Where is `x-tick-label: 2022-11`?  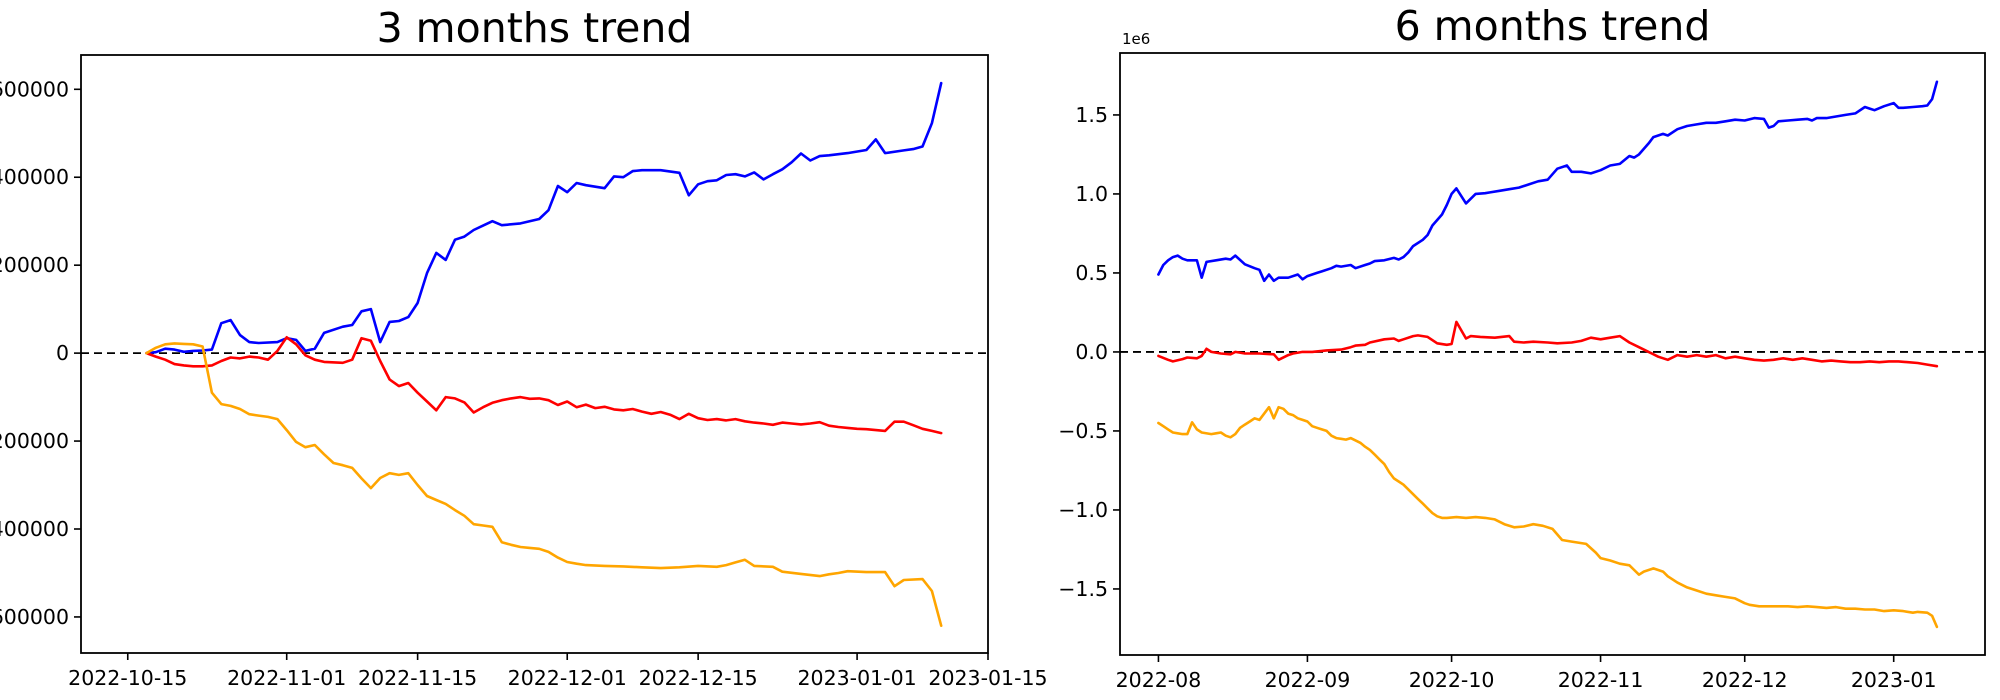 x-tick-label: 2022-11 is located at coordinates (1601, 680).